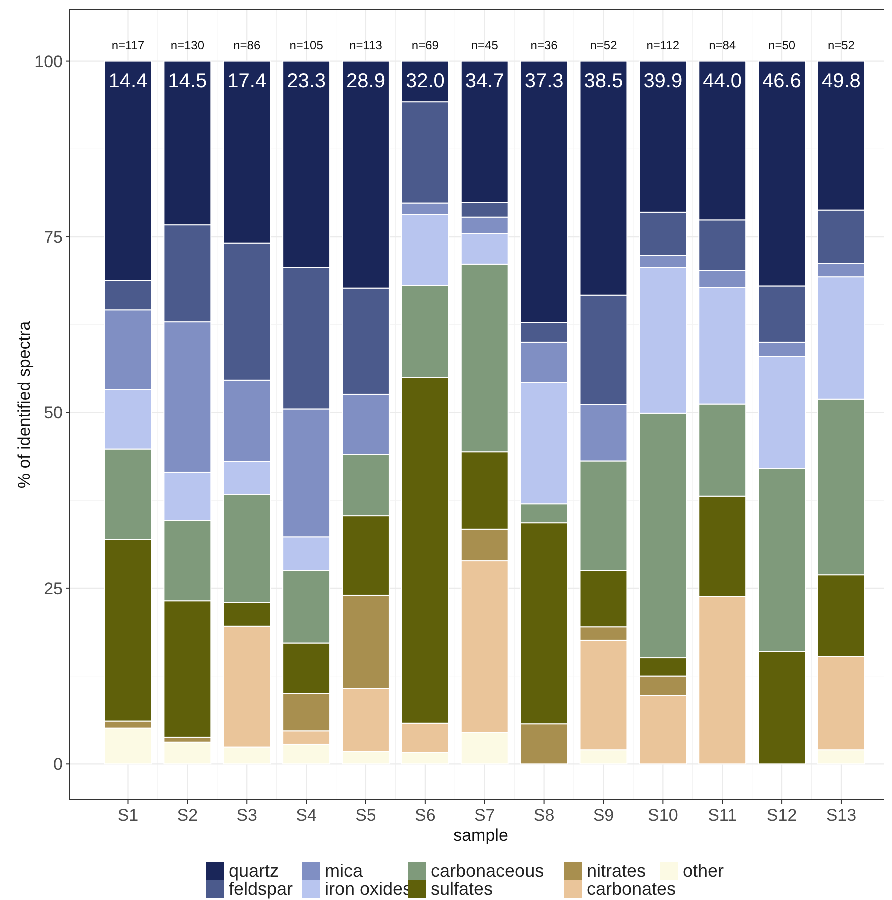 This screenshot has width=892, height=900. I want to click on y-tick-label: 25, so click(53, 588).